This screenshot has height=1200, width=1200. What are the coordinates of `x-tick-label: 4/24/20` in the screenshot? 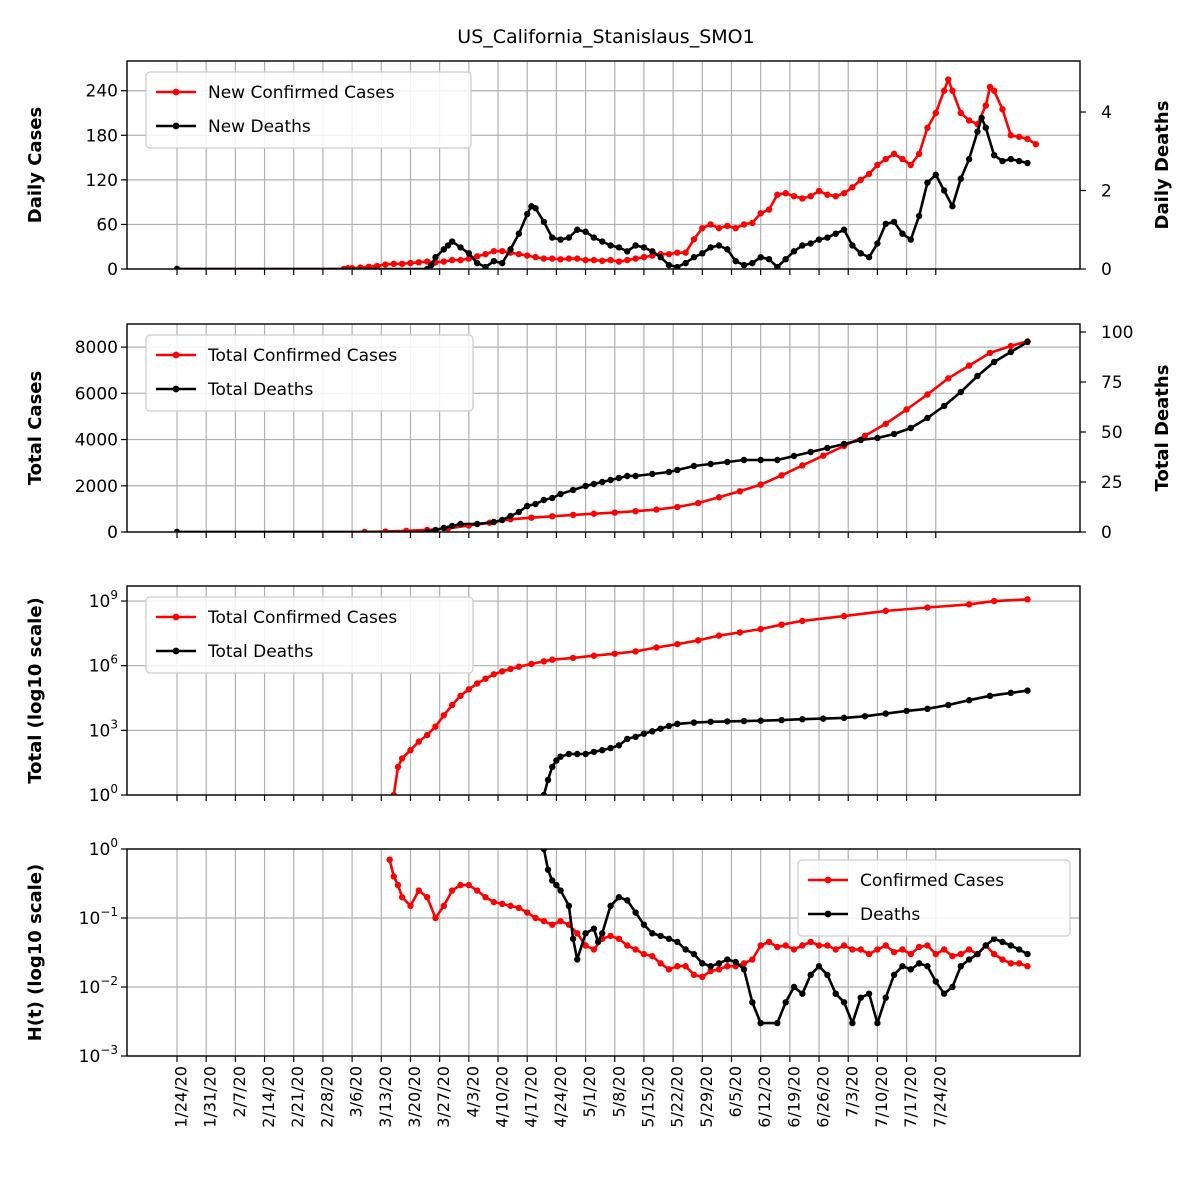 It's located at (560, 1097).